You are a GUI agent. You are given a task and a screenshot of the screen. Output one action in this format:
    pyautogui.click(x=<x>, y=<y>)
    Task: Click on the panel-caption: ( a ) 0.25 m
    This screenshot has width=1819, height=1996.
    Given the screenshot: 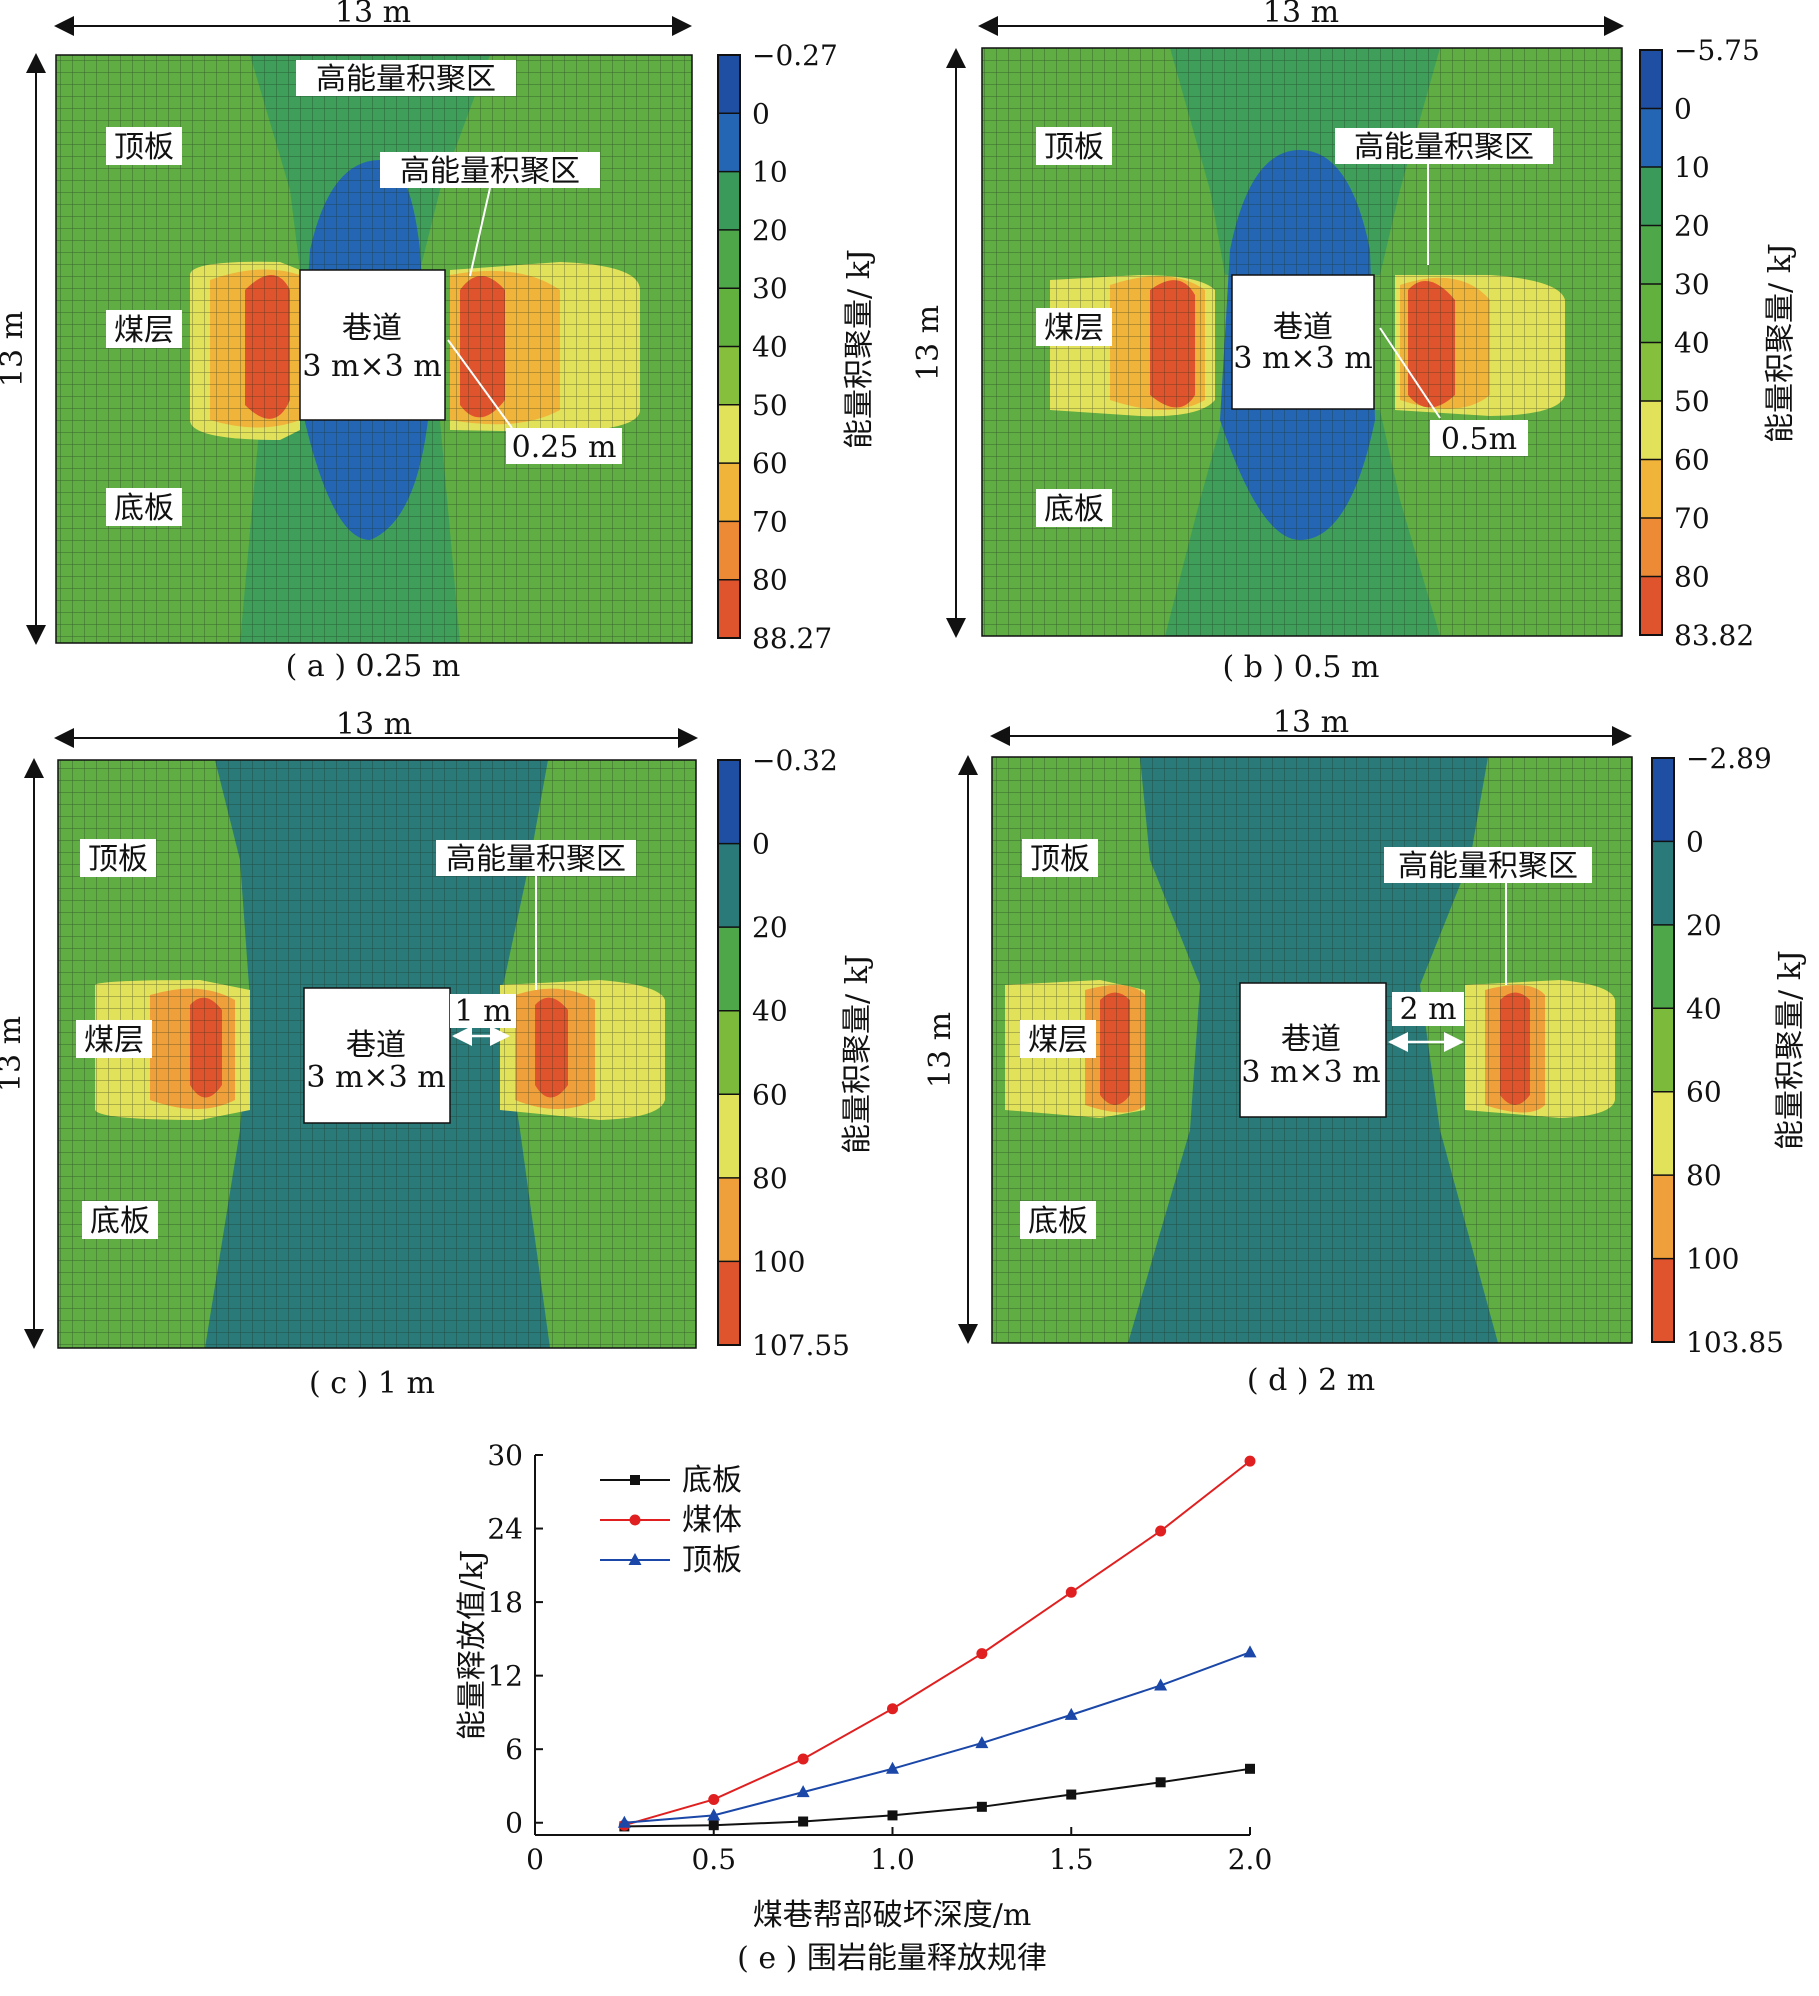 What is the action you would take?
    pyautogui.click(x=373, y=666)
    